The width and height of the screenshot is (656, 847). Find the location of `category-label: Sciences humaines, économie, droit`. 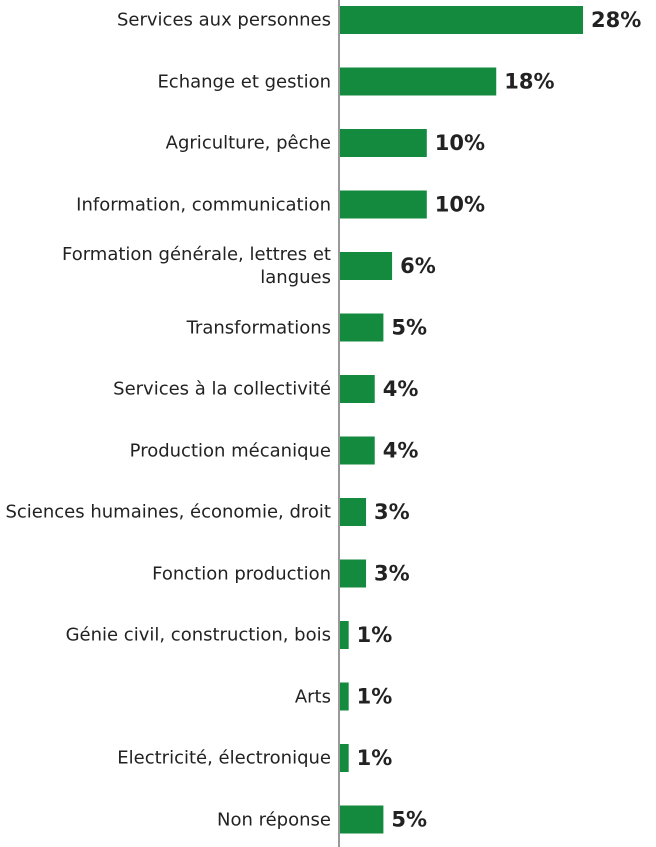

category-label: Sciences humaines, économie, droit is located at coordinates (168, 512).